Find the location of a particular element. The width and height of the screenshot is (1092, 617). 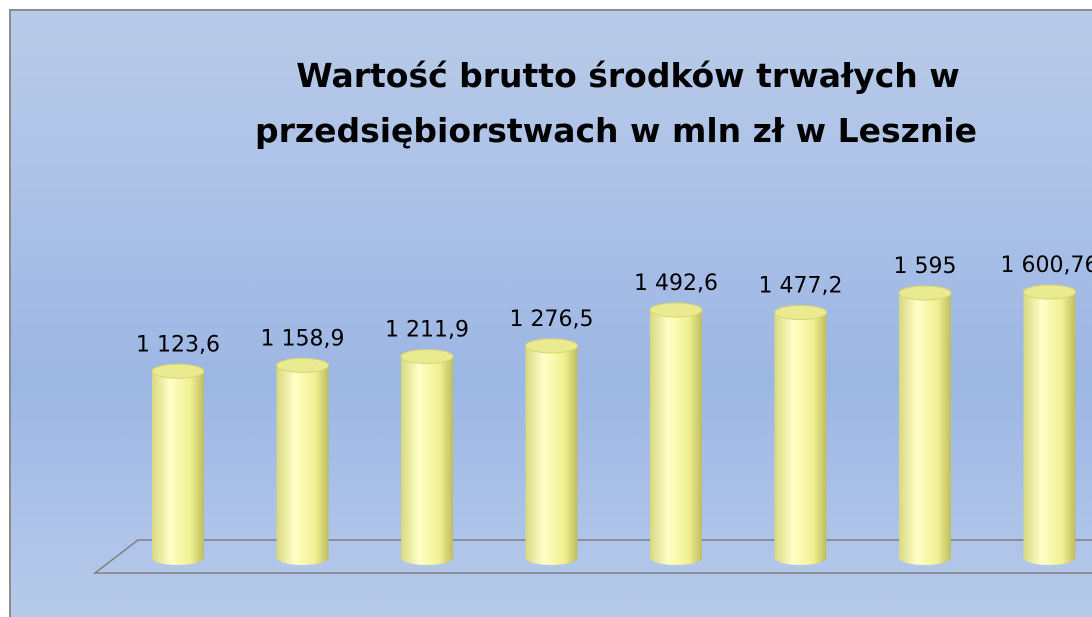

x-tick-label: 2005 is located at coordinates (551, 615).